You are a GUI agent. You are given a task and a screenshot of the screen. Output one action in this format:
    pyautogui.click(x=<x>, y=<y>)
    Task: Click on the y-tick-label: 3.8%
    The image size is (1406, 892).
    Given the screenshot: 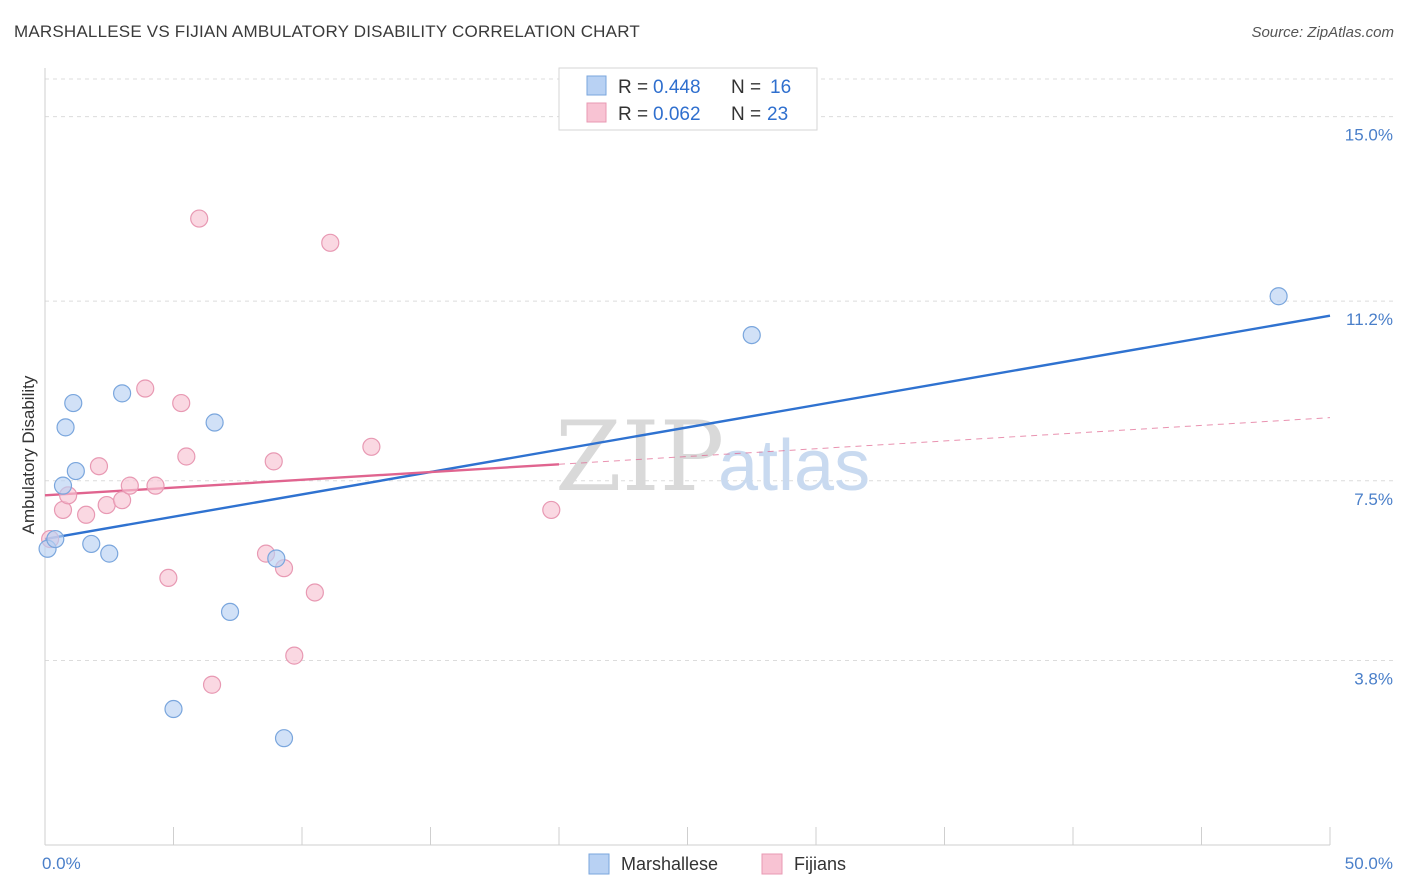 What is the action you would take?
    pyautogui.click(x=1373, y=678)
    